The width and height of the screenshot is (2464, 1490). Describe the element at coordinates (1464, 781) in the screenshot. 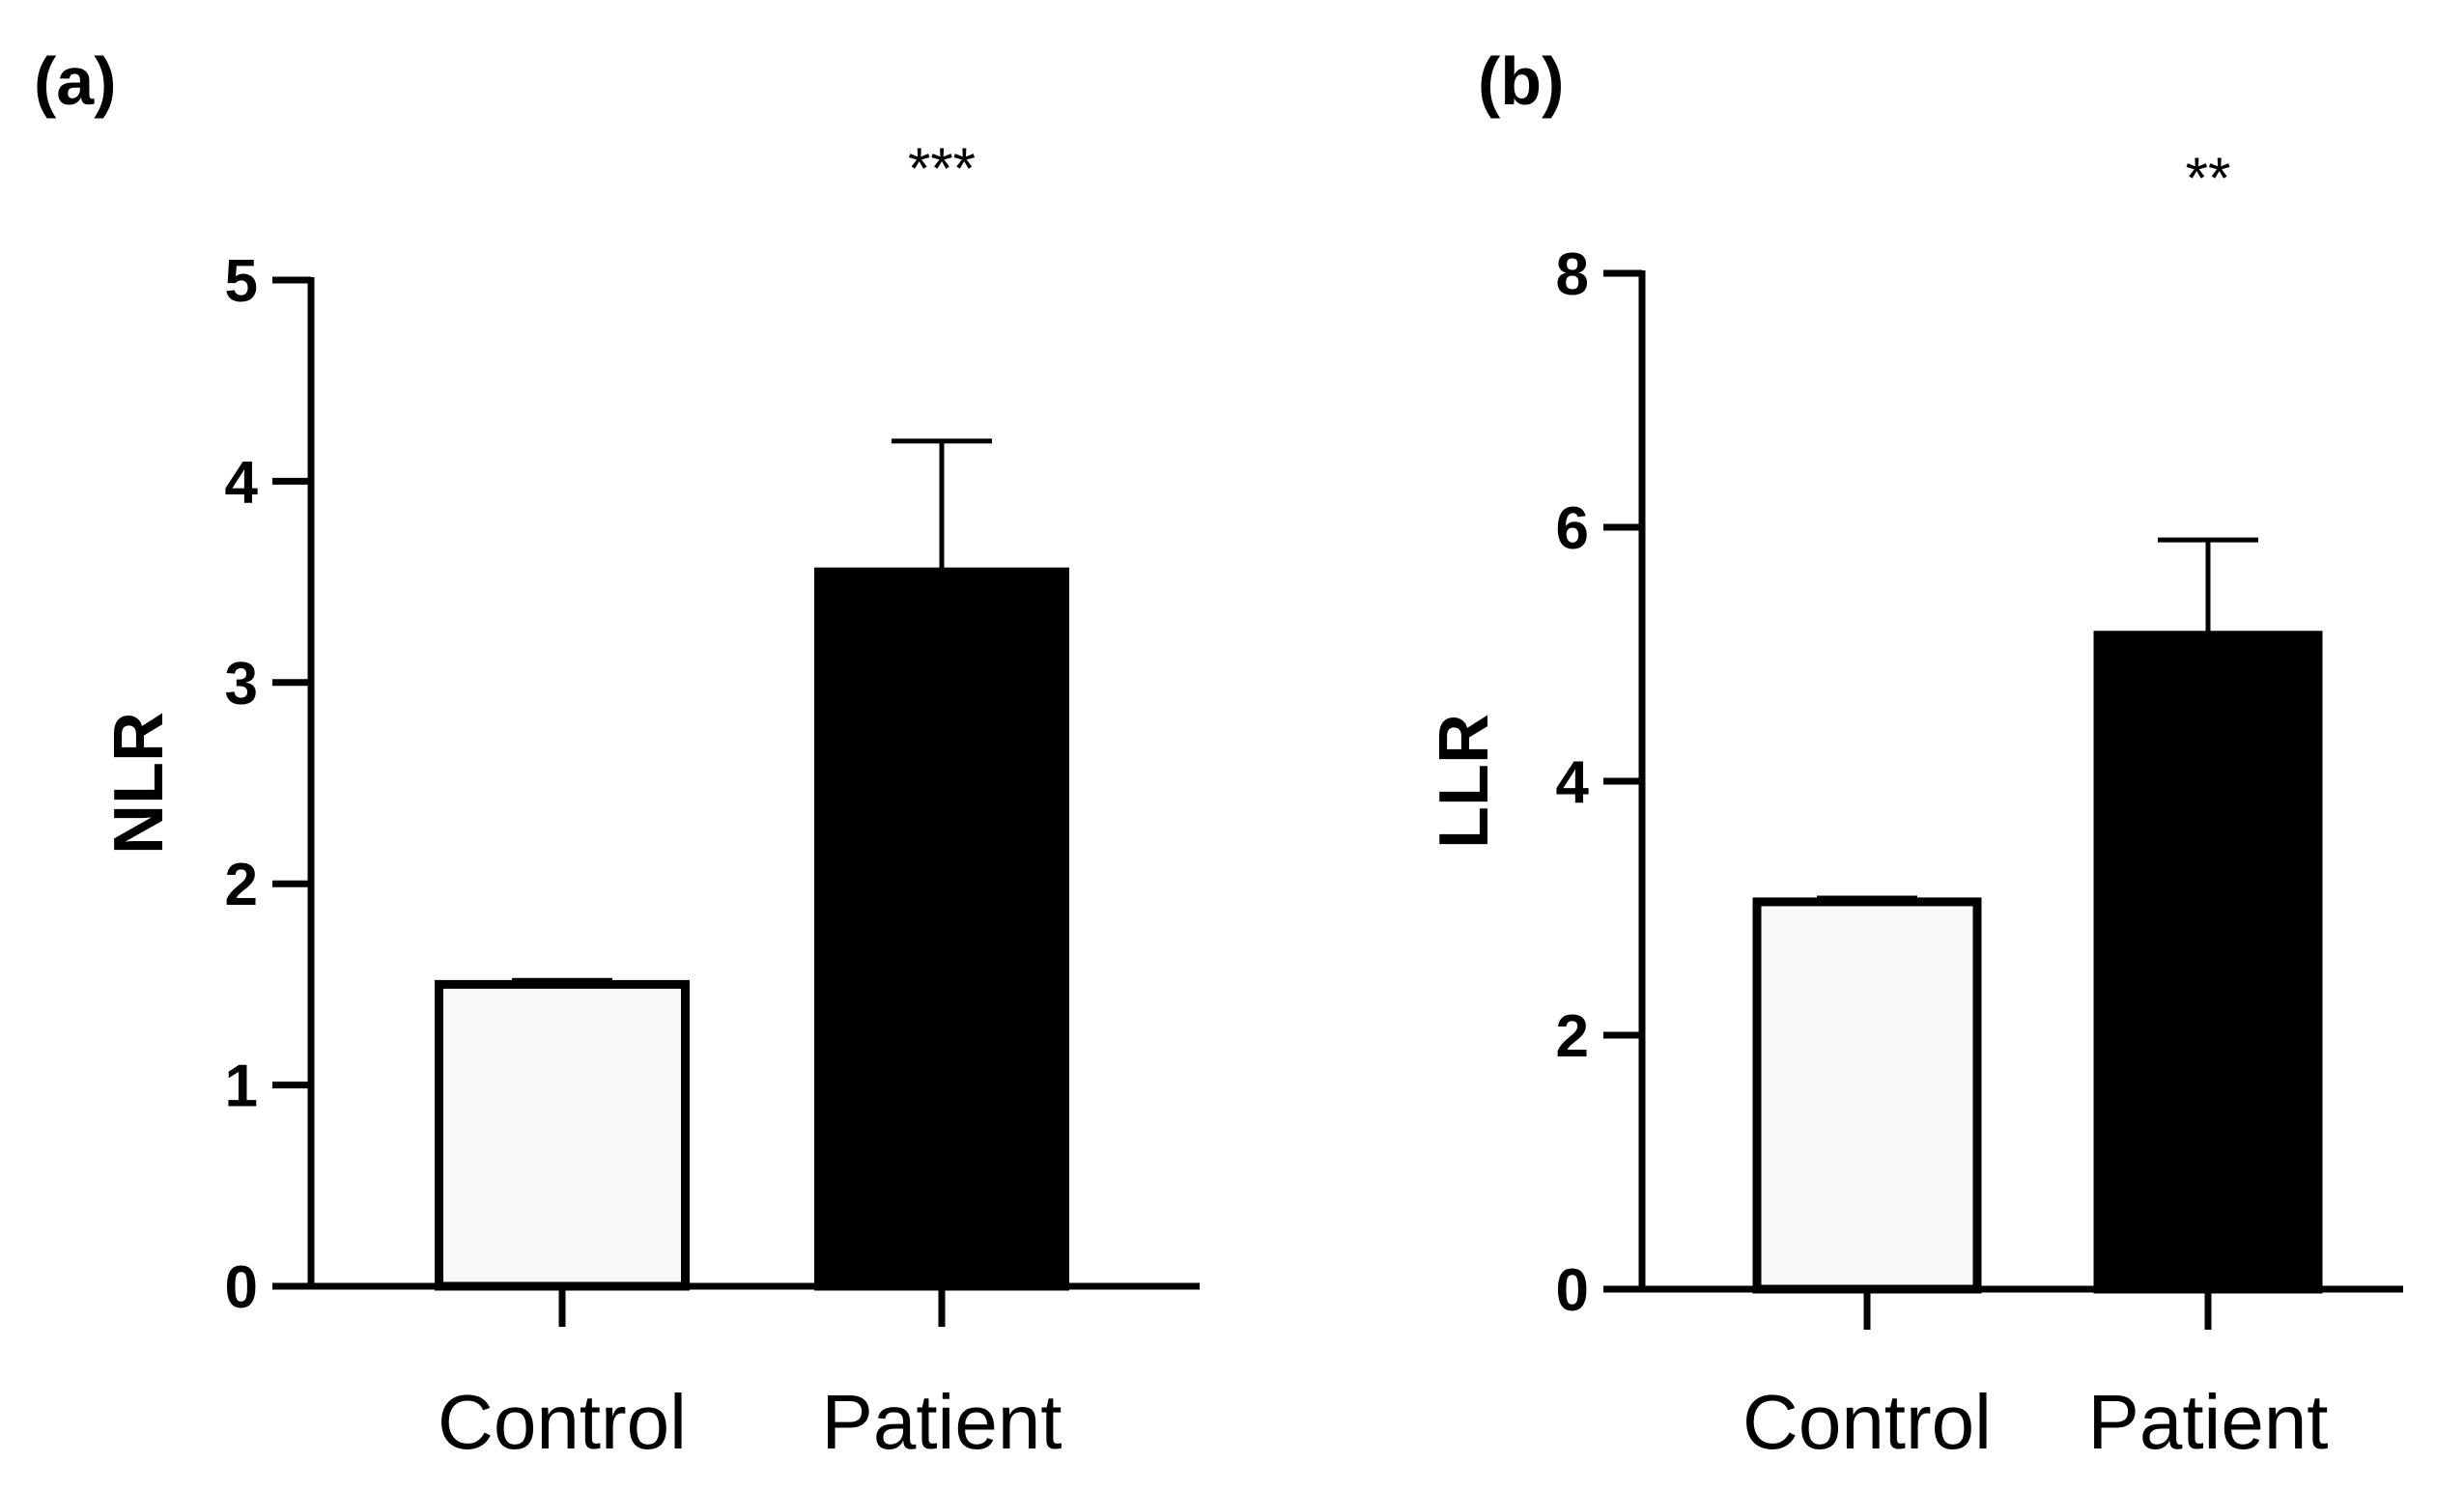

I see `panel-b-y-axis-title: LLR` at that location.